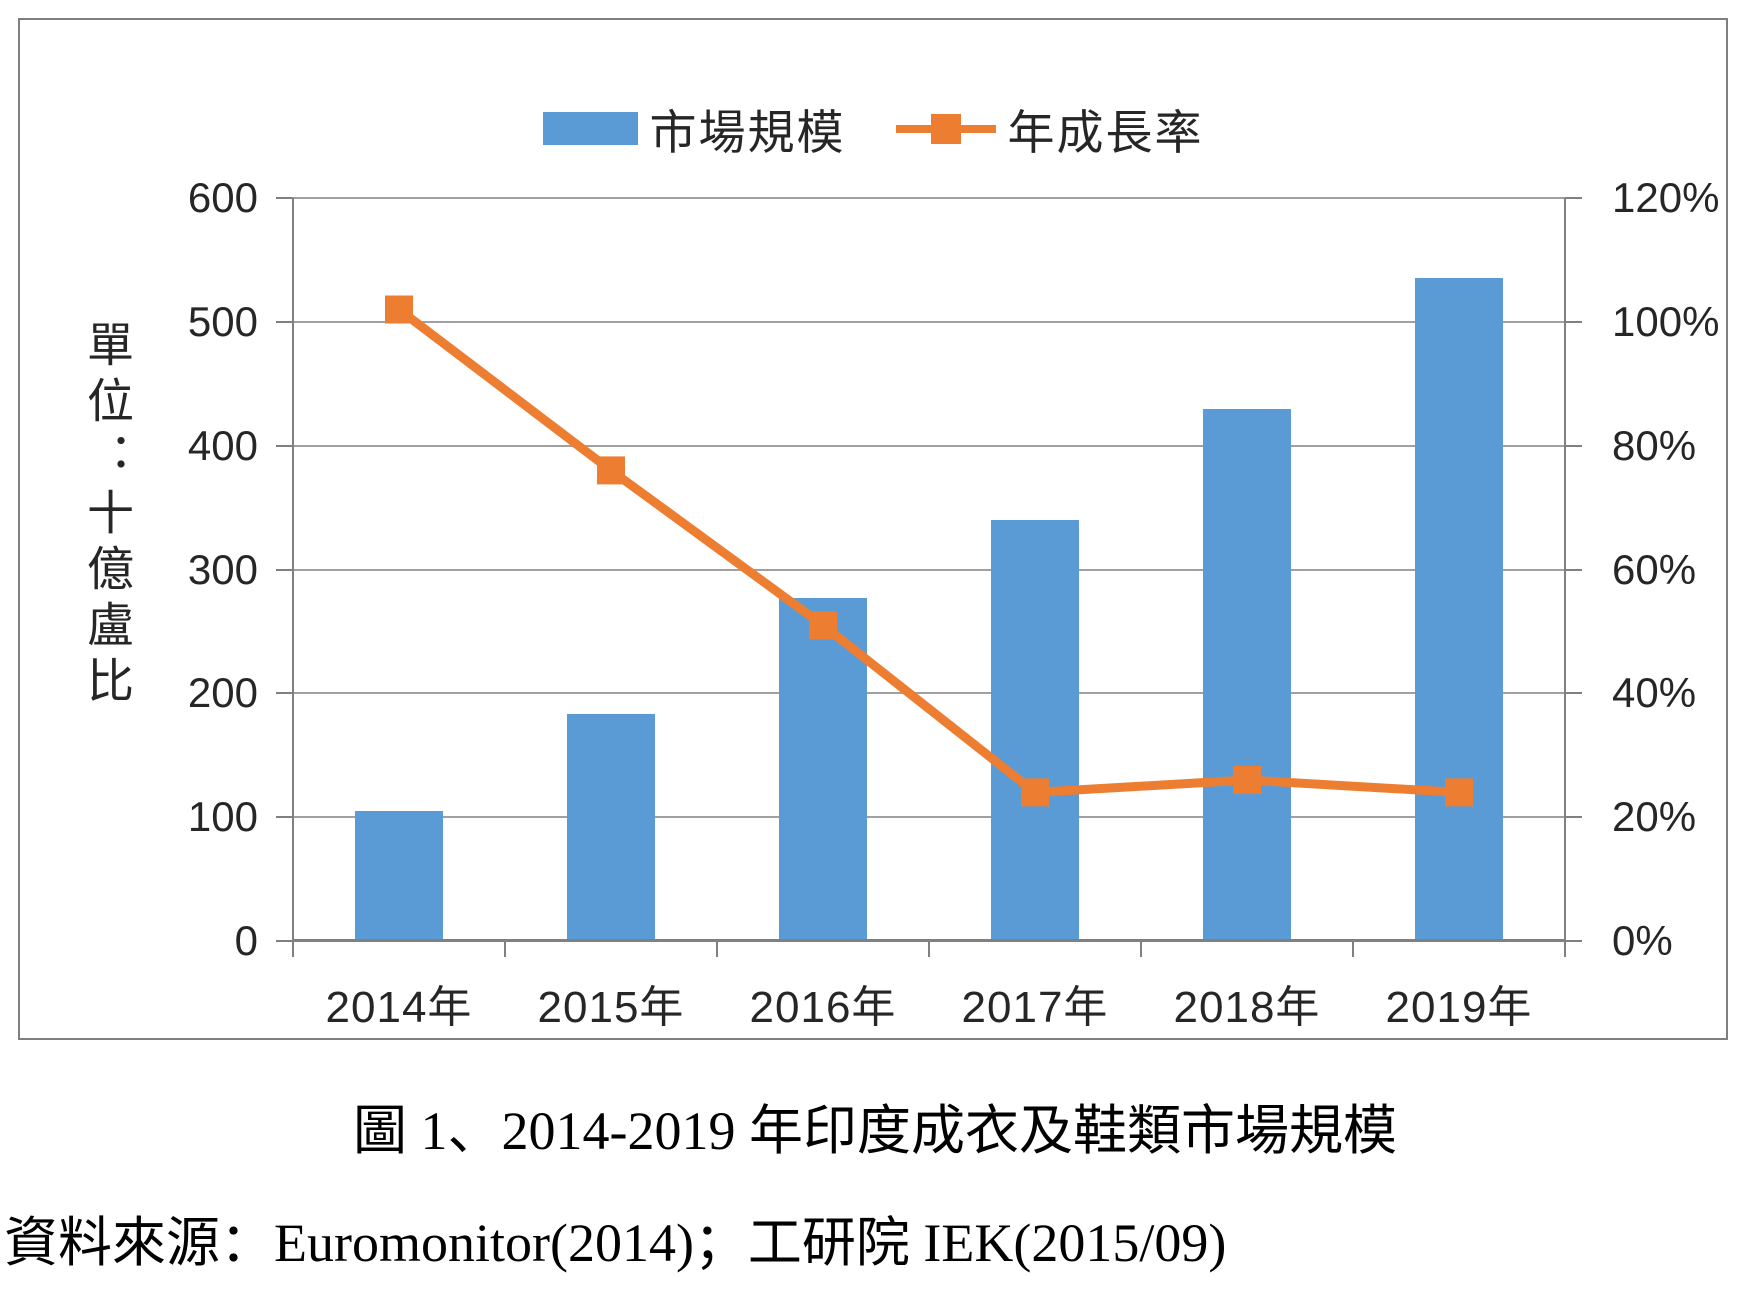 The height and width of the screenshot is (1292, 1750). Describe the element at coordinates (823, 769) in the screenshot. I see `bar-2016年` at that location.